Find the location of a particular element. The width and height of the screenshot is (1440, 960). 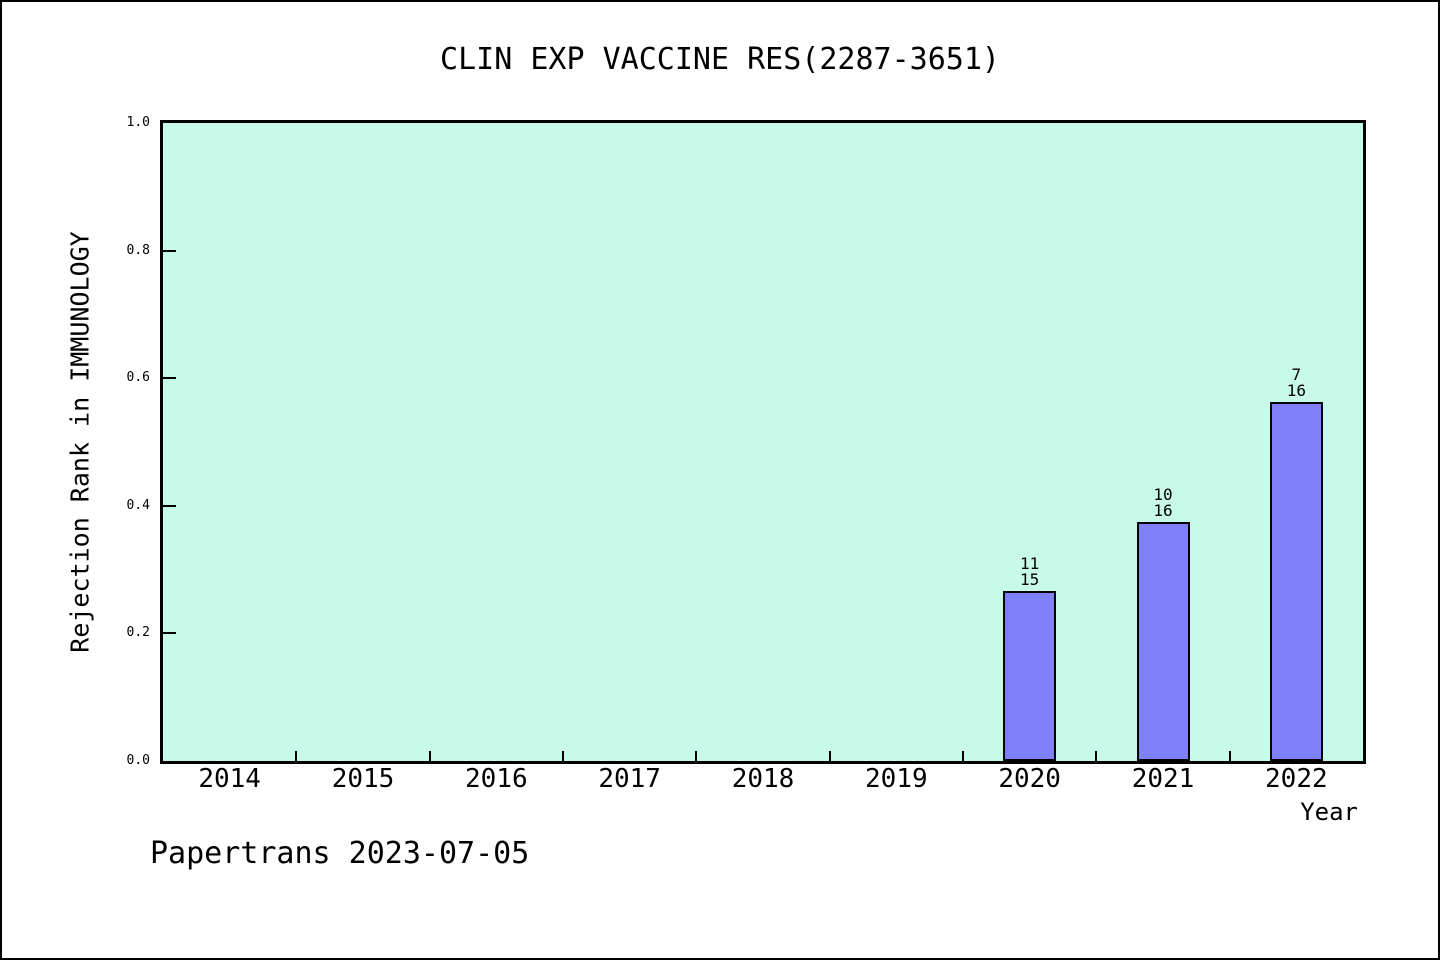

bar-2020 is located at coordinates (1030, 676).